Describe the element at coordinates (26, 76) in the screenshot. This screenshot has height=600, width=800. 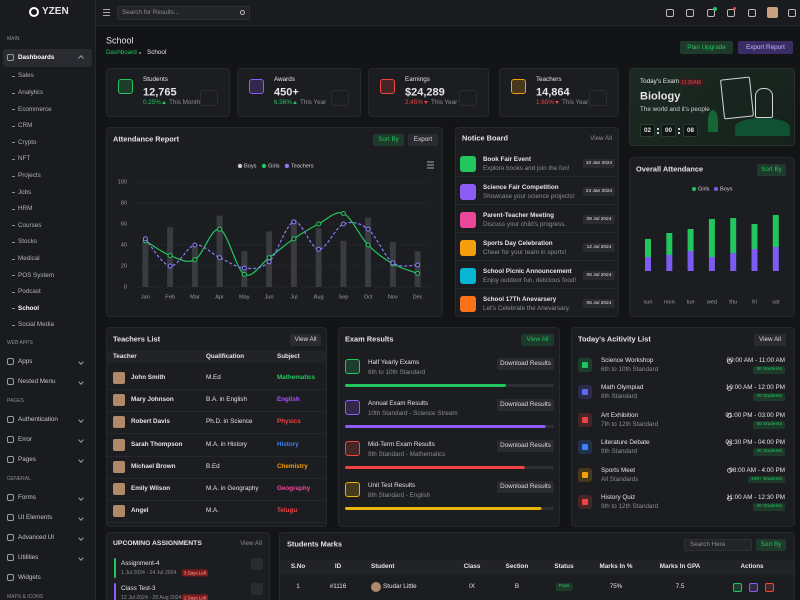
I see `nav-sub-item: Sales` at that location.